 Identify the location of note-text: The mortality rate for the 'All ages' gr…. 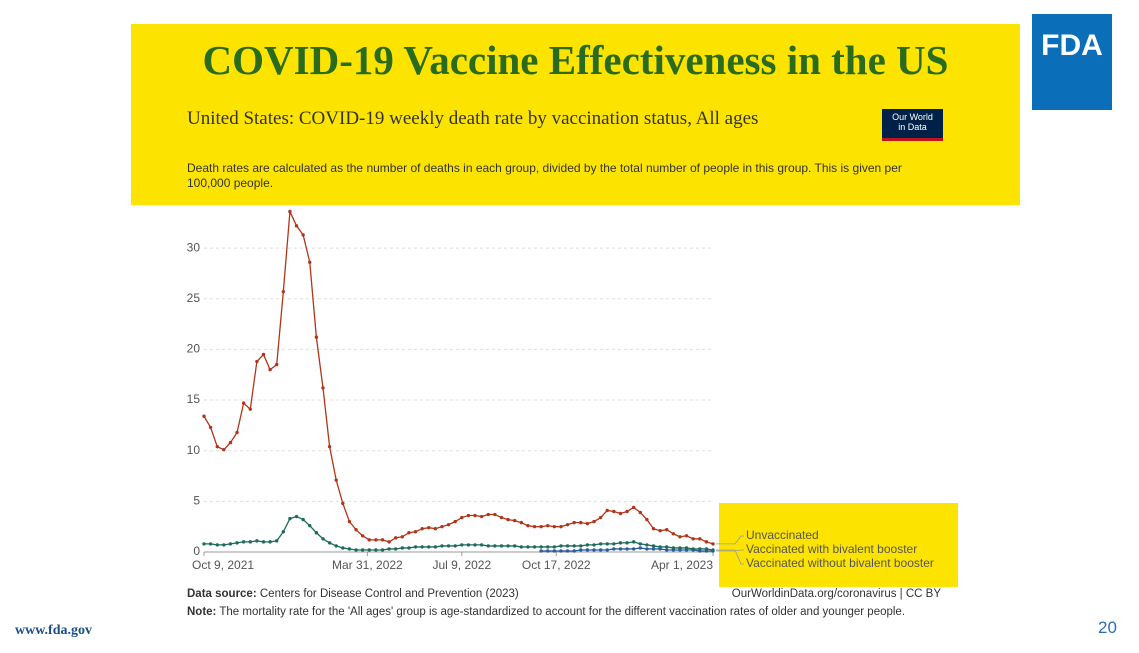
(562, 612).